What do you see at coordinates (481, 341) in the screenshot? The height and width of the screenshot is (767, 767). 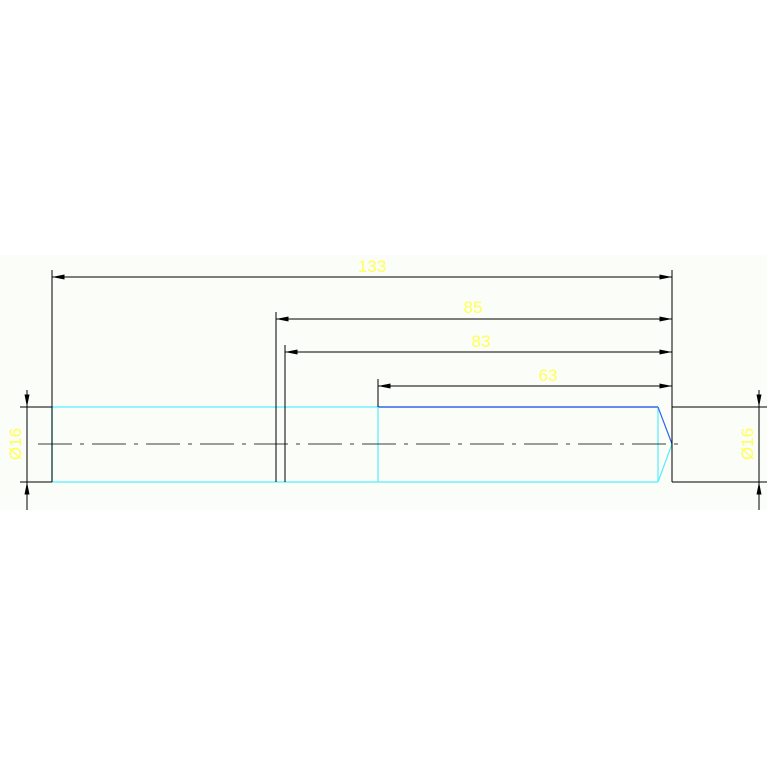 I see `dim-text-83: 83` at bounding box center [481, 341].